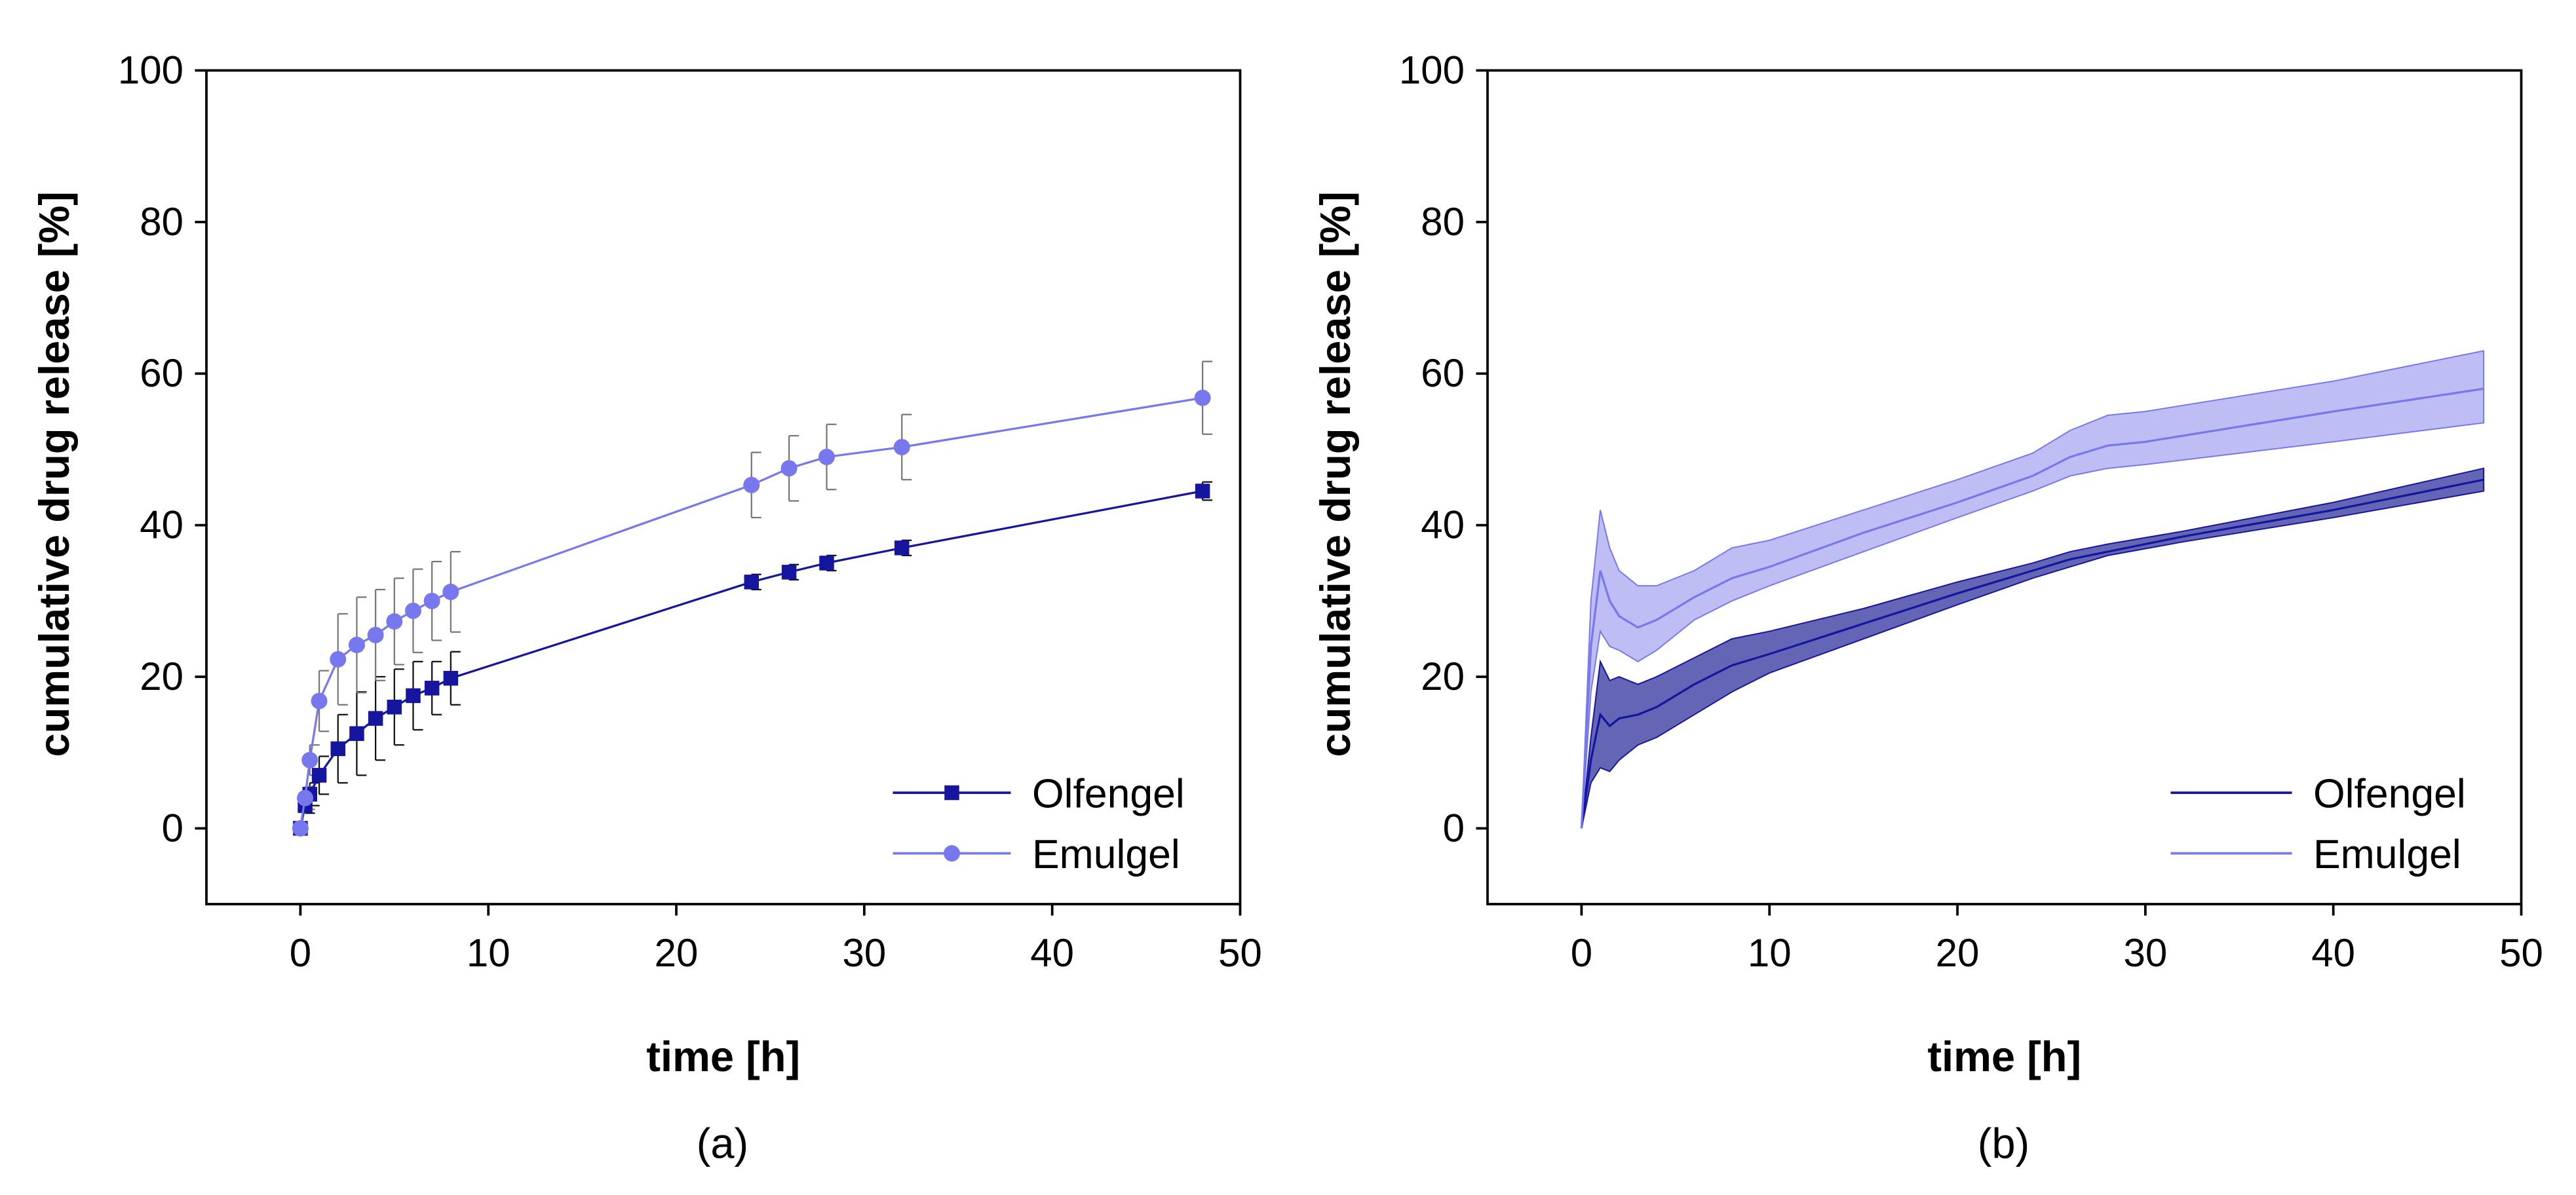  What do you see at coordinates (2003, 1143) in the screenshot?
I see `panel-caption: (b)` at bounding box center [2003, 1143].